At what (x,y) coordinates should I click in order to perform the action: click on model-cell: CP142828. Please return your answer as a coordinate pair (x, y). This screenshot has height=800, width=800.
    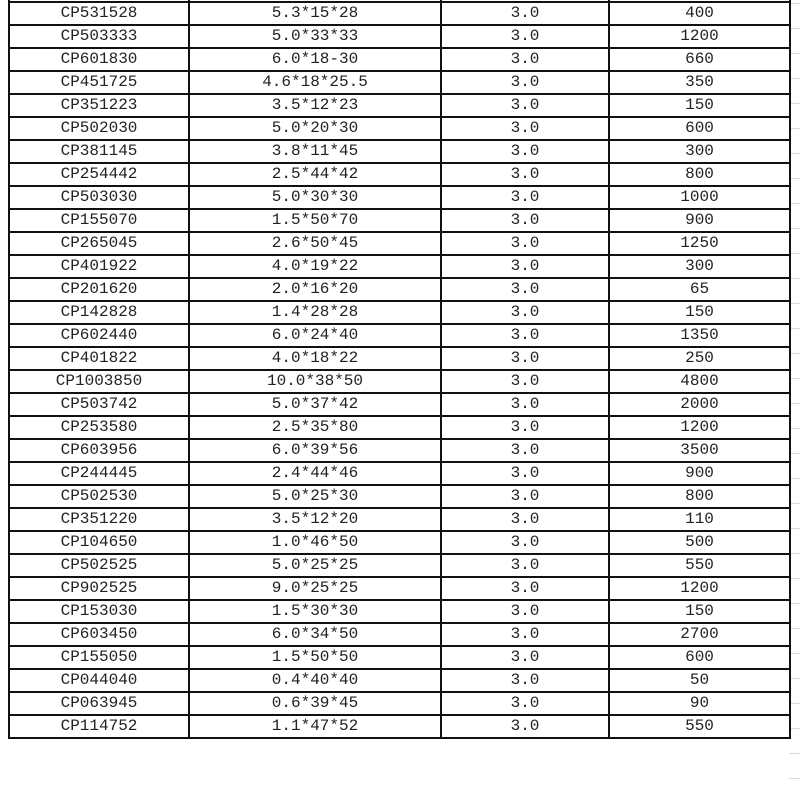
    Looking at the image, I should click on (99, 312).